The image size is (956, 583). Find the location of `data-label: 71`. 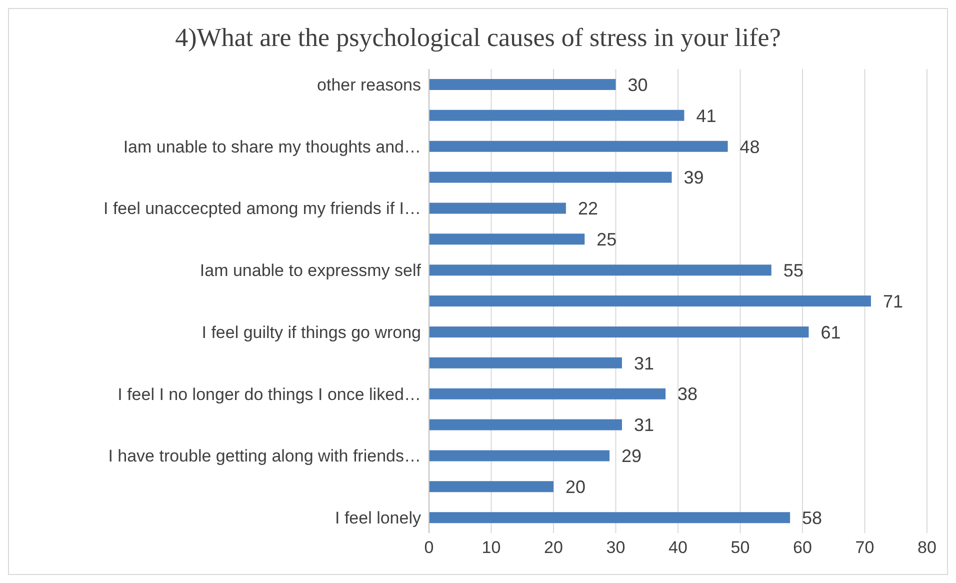

data-label: 71 is located at coordinates (893, 301).